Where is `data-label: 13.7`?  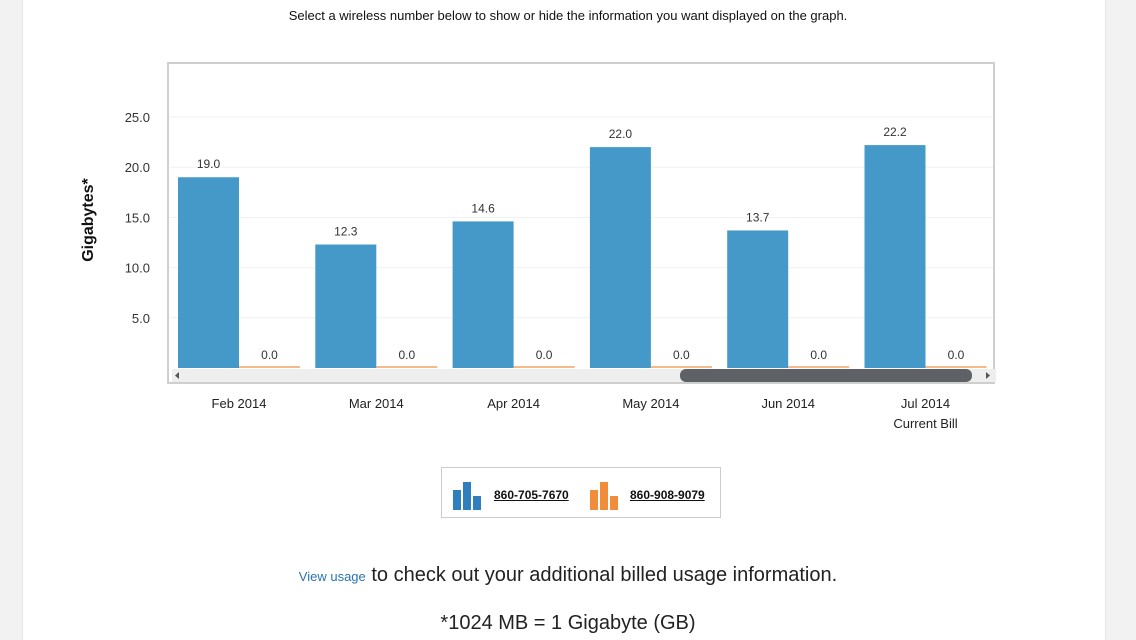
data-label: 13.7 is located at coordinates (758, 217).